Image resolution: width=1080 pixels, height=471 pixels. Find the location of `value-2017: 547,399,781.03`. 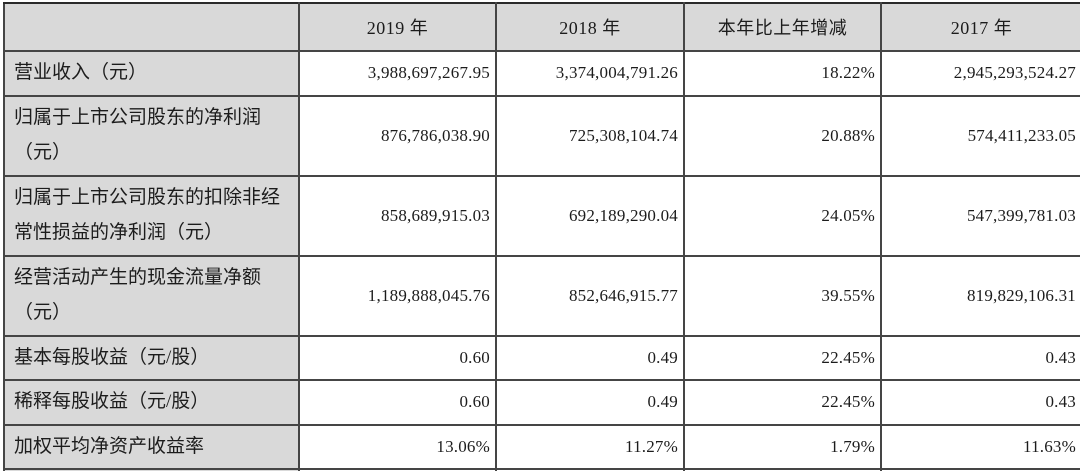

value-2017: 547,399,781.03 is located at coordinates (980, 215).